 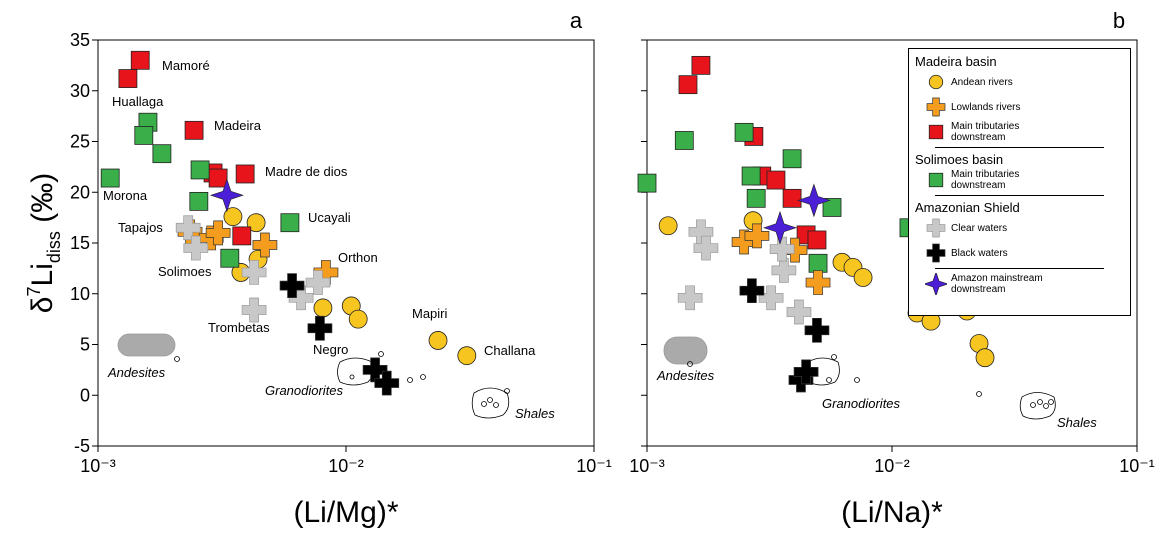 I want to click on annotation: Ucayali, so click(x=329, y=217).